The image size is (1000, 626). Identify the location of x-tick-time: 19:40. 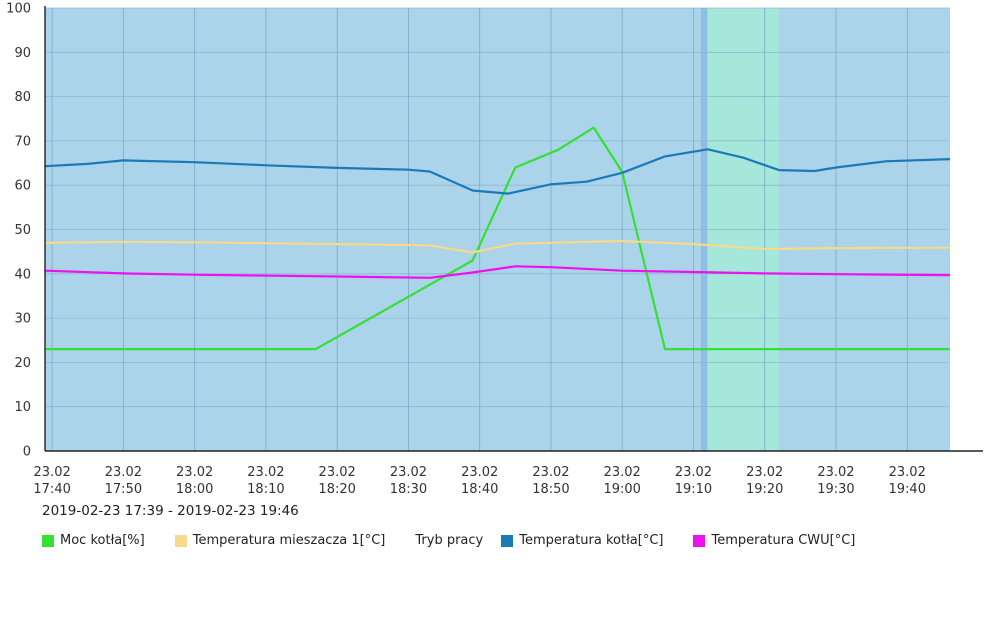
(907, 489).